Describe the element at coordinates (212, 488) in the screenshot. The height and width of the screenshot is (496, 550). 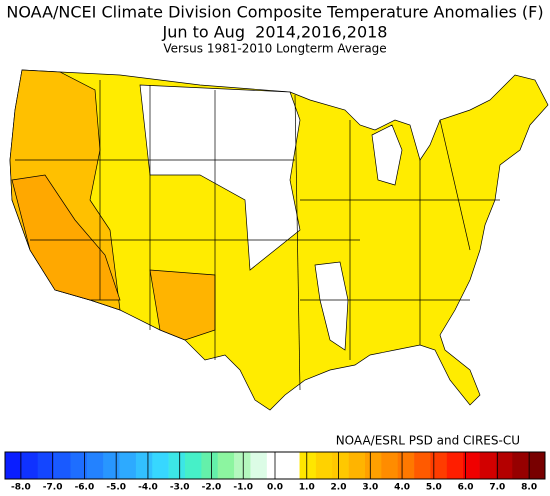
I see `colorbar-tick-label: -2.0` at that location.